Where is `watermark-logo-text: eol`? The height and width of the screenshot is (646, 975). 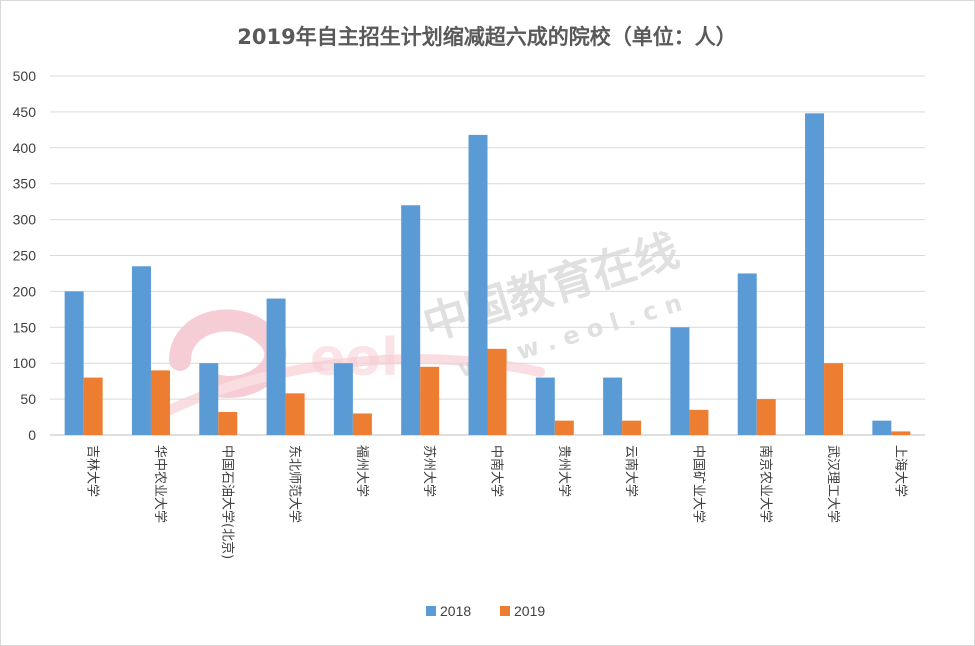
watermark-logo-text: eol is located at coordinates (354, 358).